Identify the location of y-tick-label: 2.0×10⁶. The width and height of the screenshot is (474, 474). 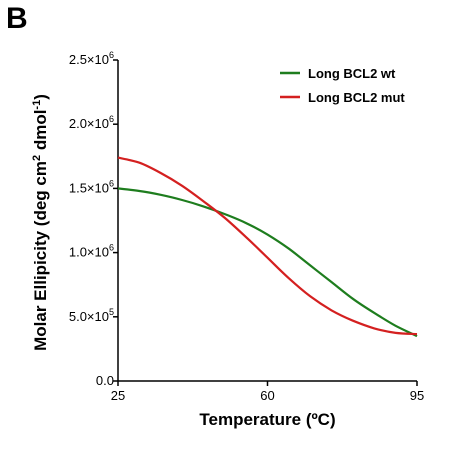
(91, 122).